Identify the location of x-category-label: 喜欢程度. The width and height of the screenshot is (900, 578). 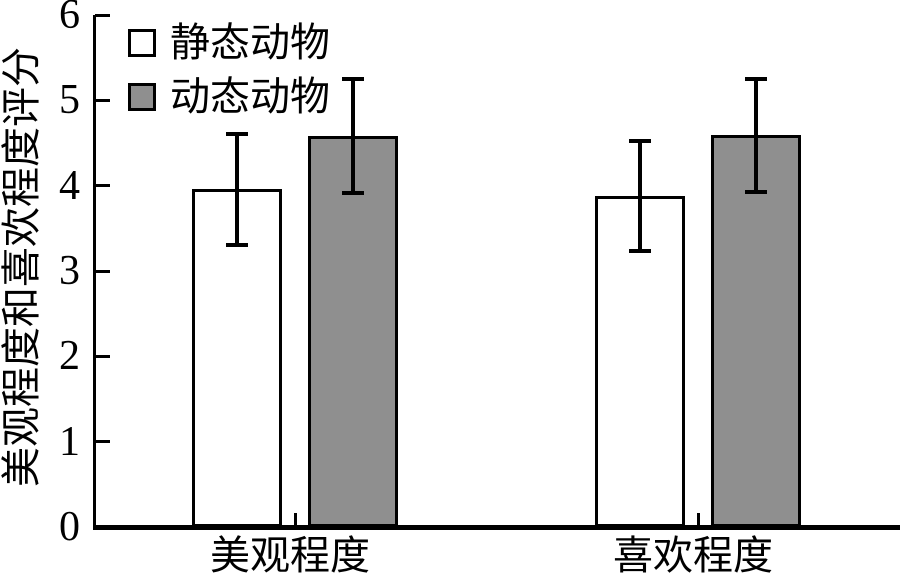
(693, 555).